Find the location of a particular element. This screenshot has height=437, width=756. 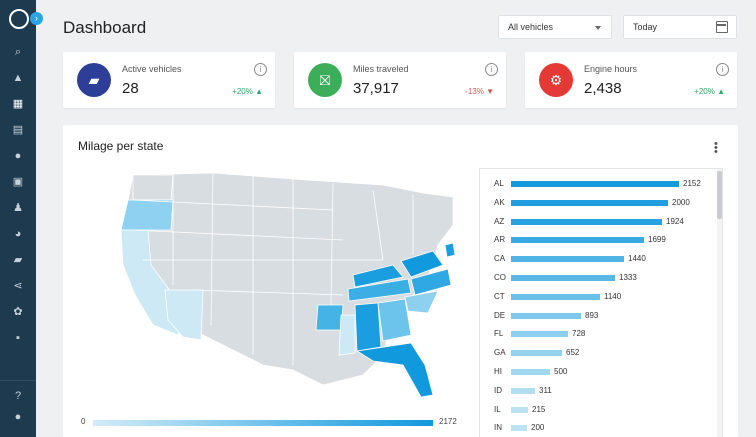

vehicle-select: All vehicles is located at coordinates (555, 27).